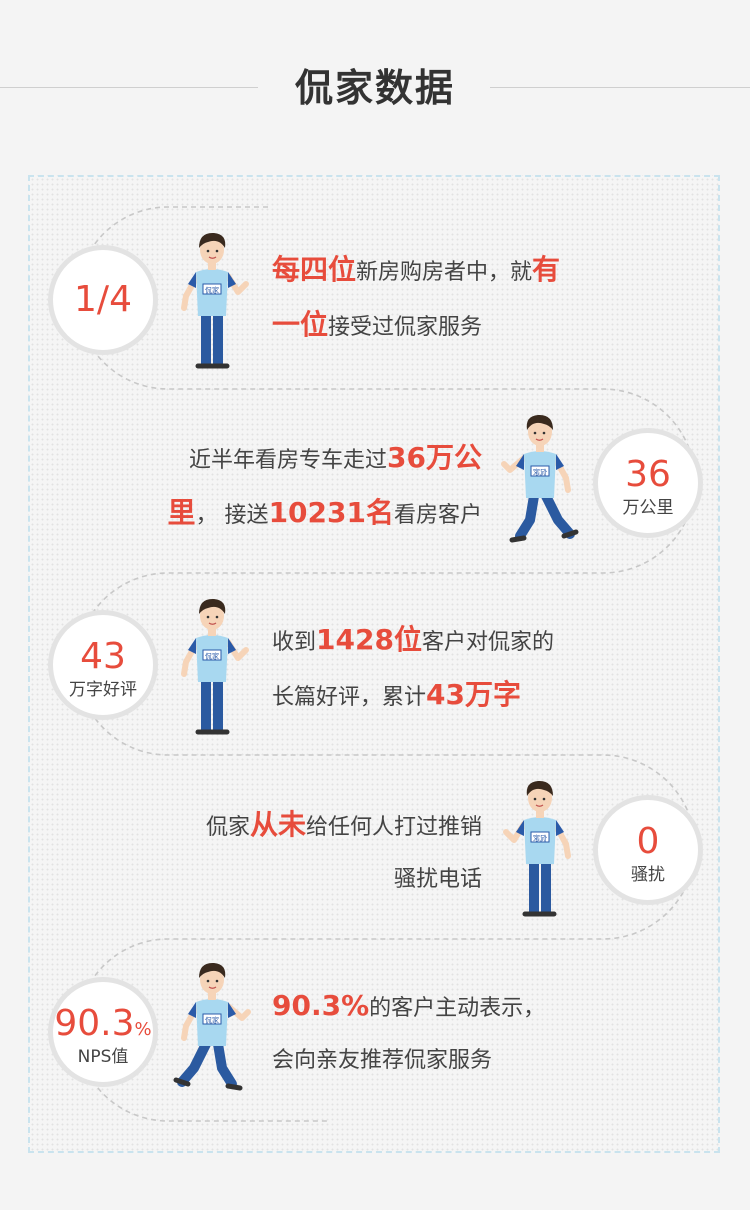 The width and height of the screenshot is (750, 1210). I want to click on stat-line: 里， 接送10231名看房客户, so click(296, 514).